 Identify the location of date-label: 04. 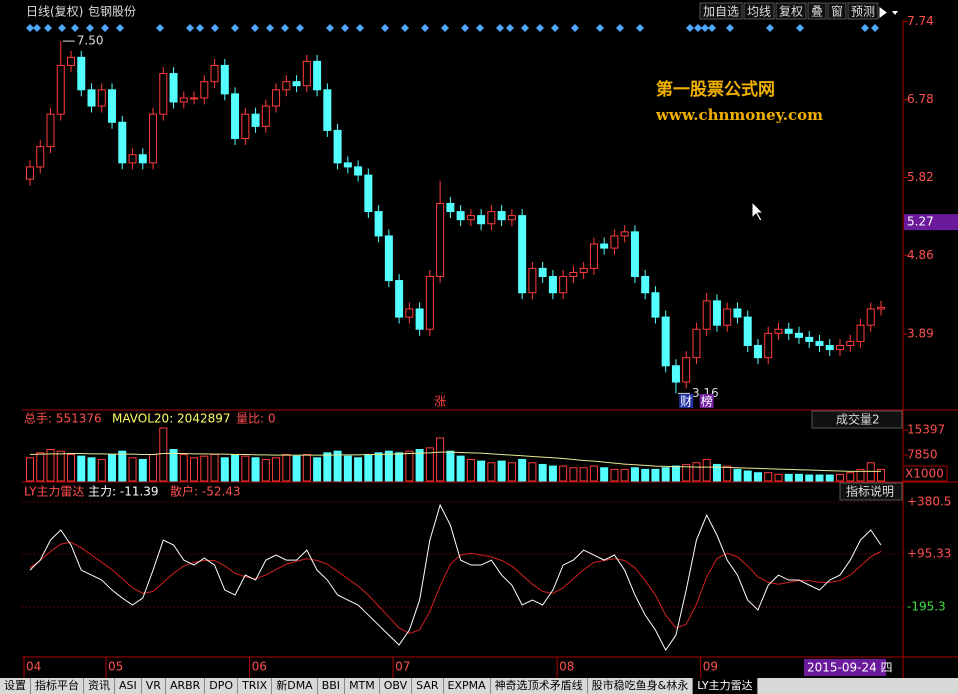
(33, 667).